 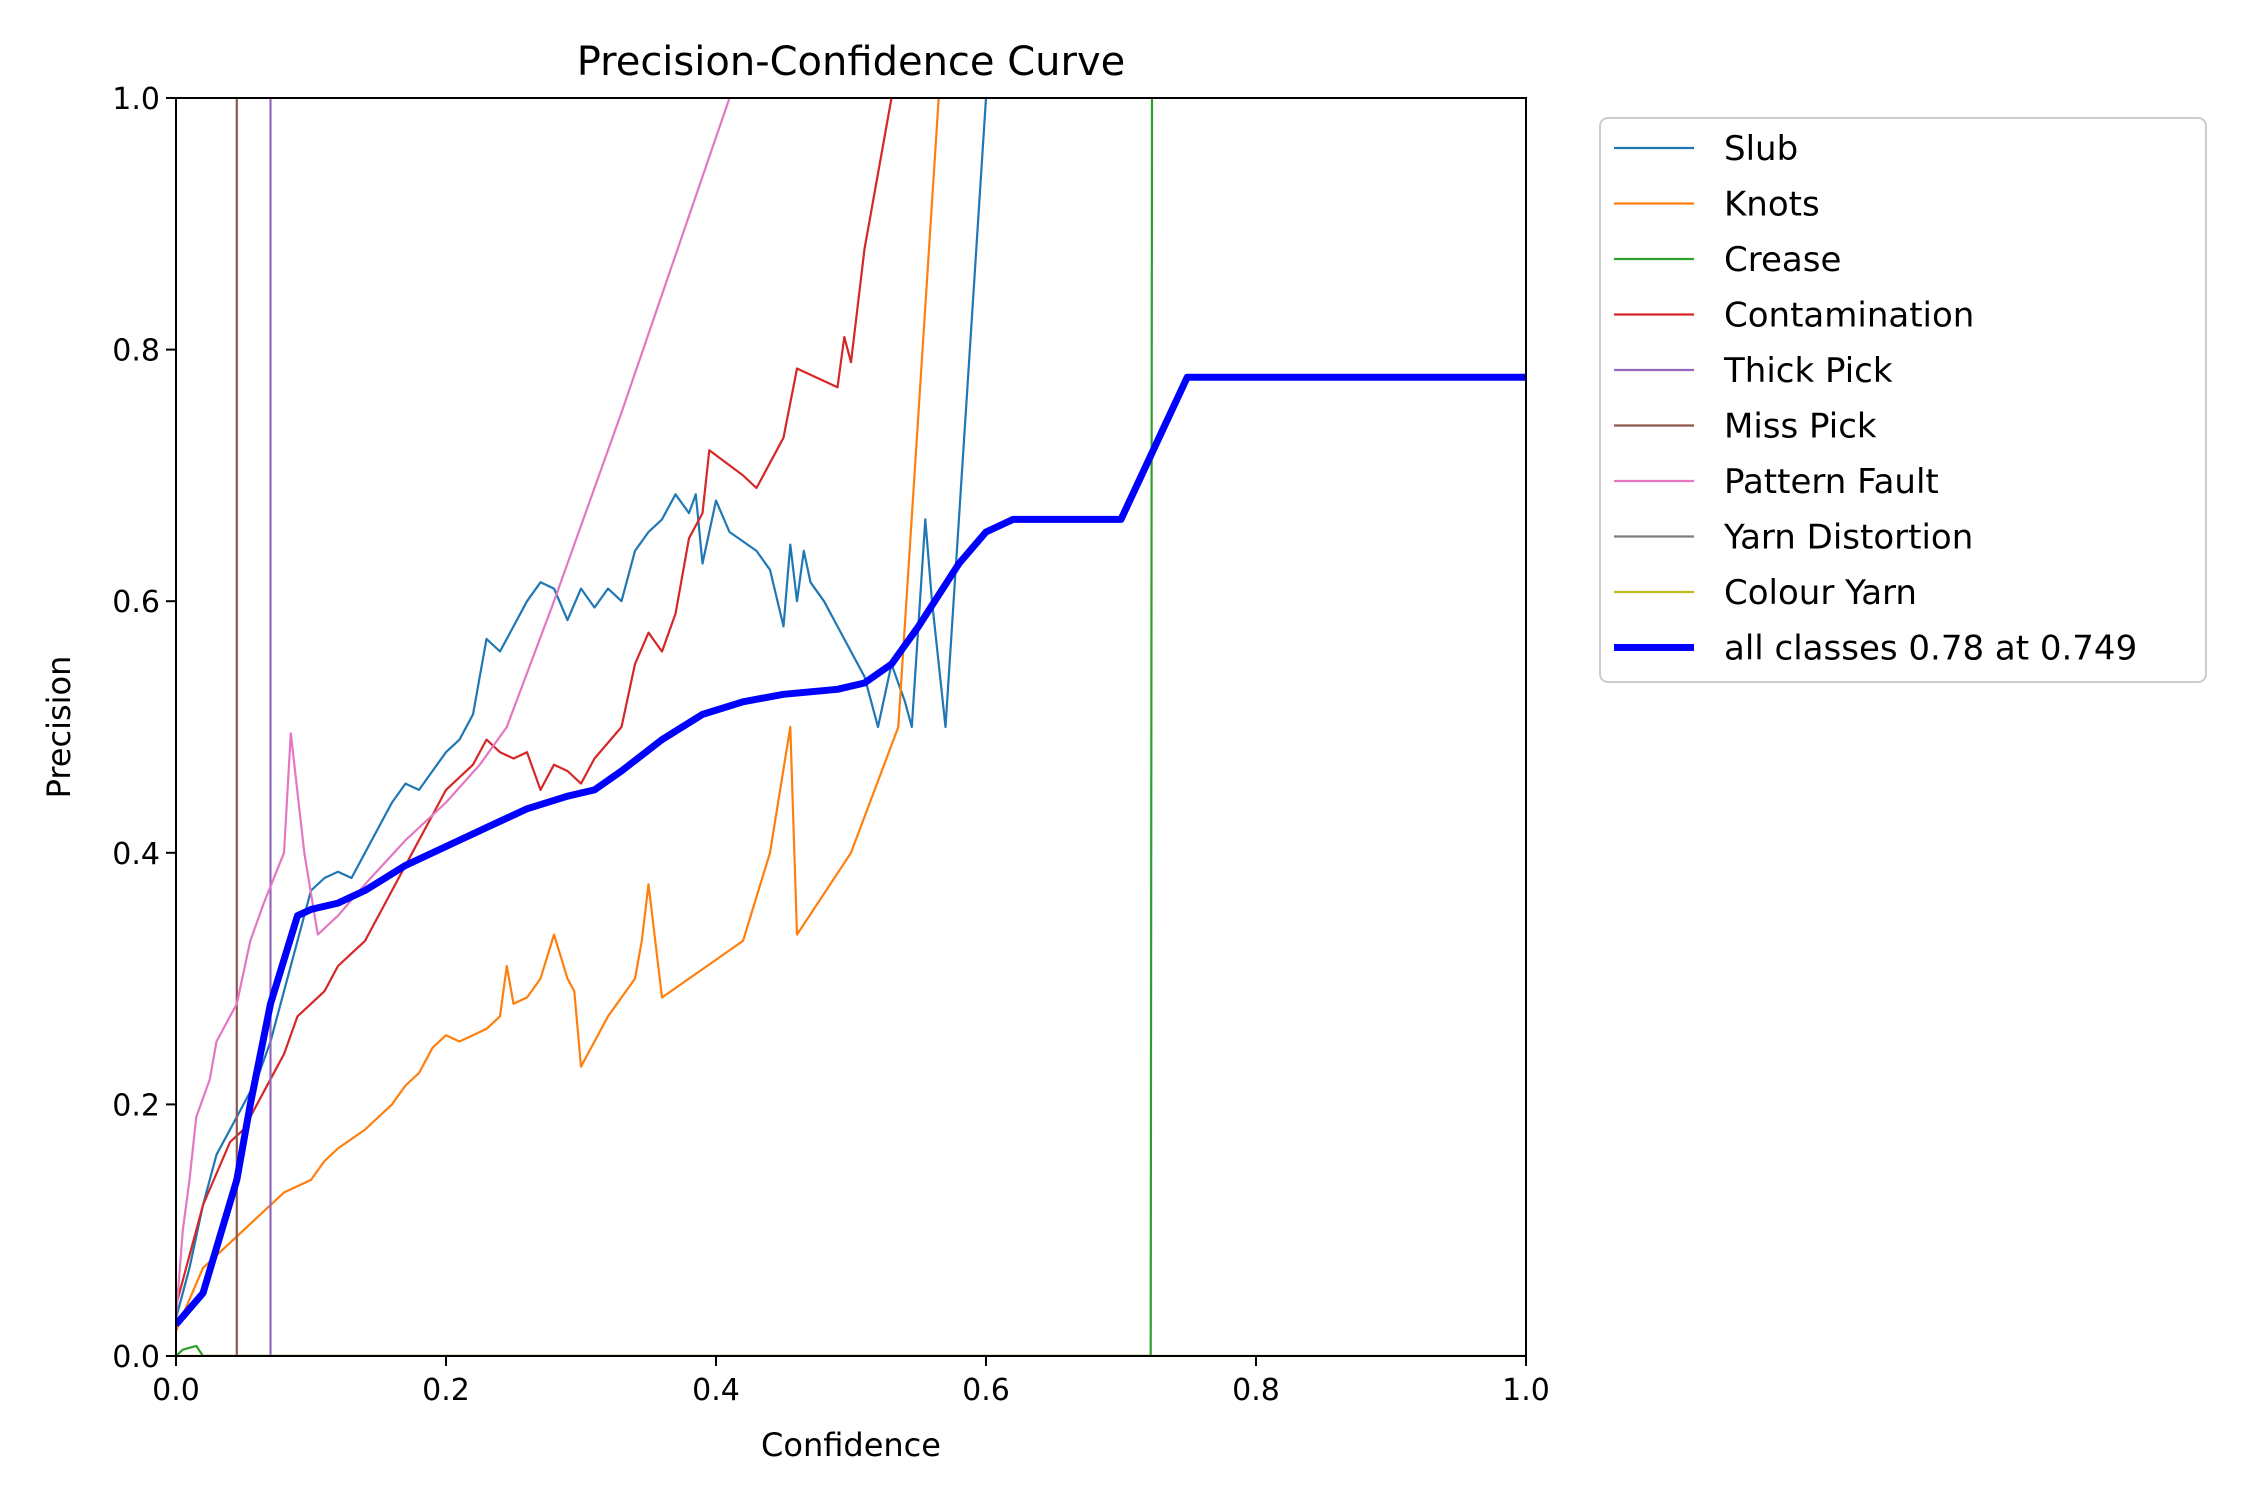 I want to click on legend-label-colour-yarn: Colour Yarn, so click(x=1820, y=593).